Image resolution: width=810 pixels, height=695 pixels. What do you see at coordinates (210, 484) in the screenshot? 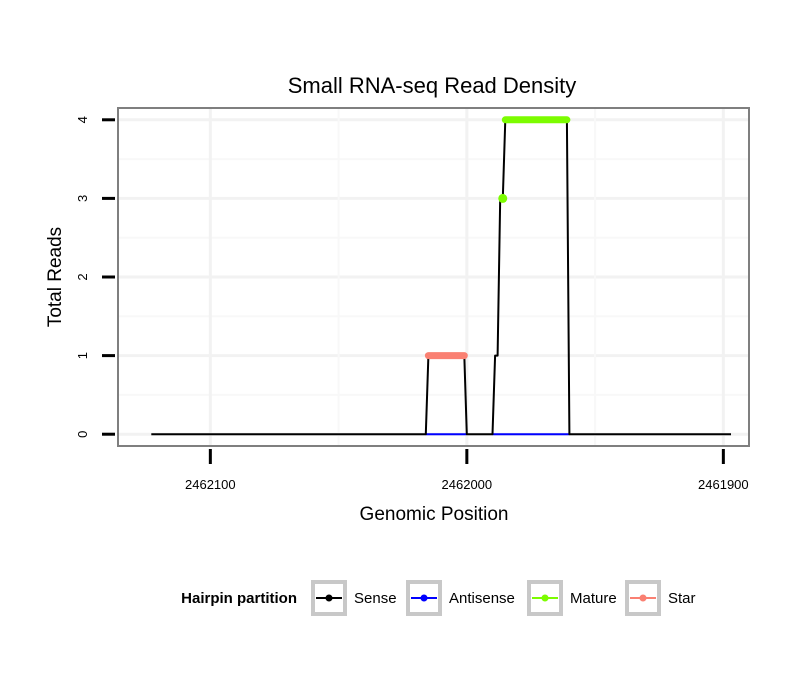
I see `x-tick-label: 2462100` at bounding box center [210, 484].